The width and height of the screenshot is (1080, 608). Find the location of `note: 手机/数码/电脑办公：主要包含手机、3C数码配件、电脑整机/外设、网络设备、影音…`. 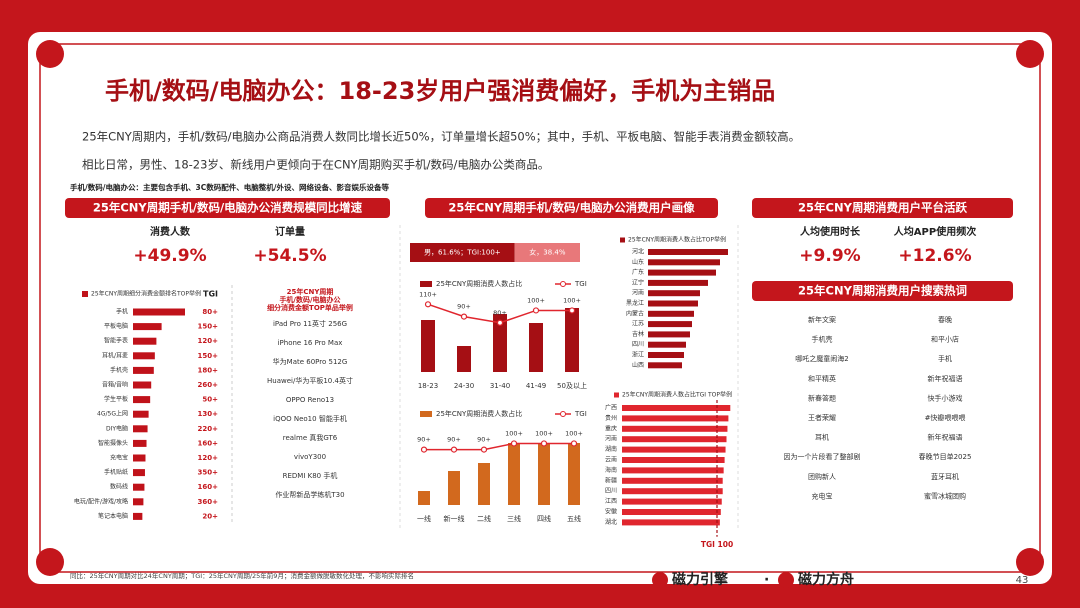

note: 手机/数码/电脑办公：主要包含手机、3C数码配件、电脑整机/外设、网络设备、影音… is located at coordinates (229, 187).